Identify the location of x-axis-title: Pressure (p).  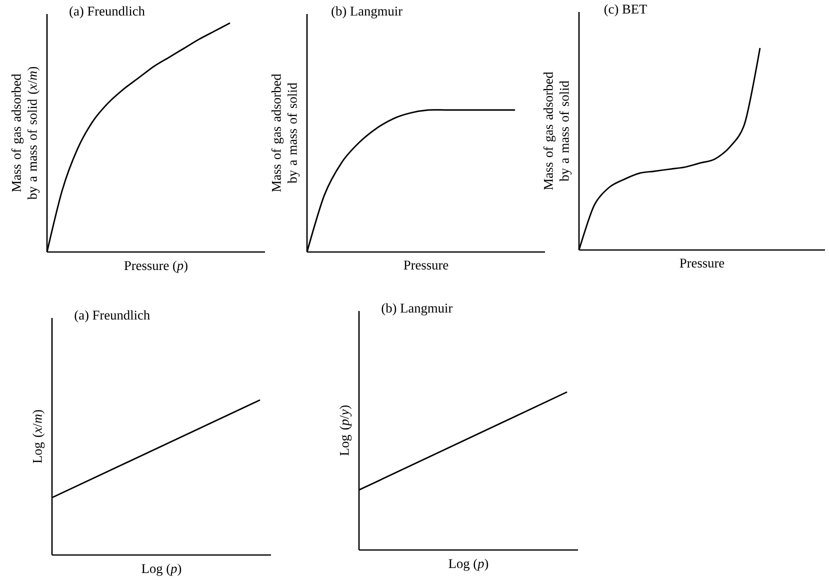
(156, 266).